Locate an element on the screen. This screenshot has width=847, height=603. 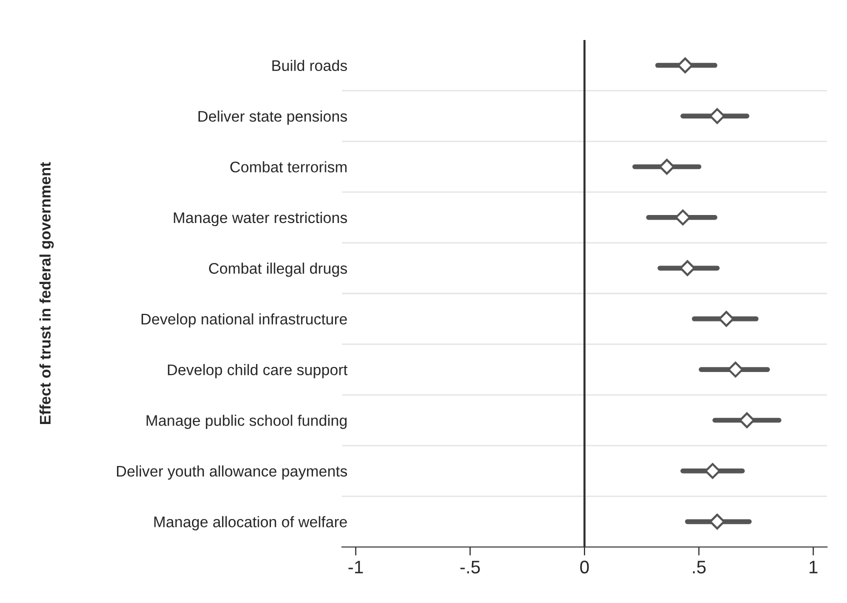
y-tick-label: Deliver youth allowance payments is located at coordinates (232, 472).